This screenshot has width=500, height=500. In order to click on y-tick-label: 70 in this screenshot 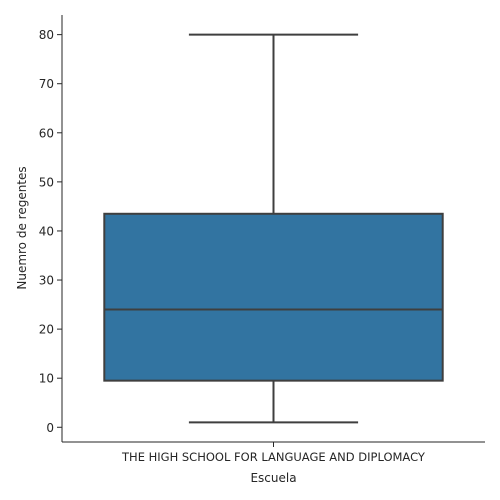, I will do `click(46, 84)`.